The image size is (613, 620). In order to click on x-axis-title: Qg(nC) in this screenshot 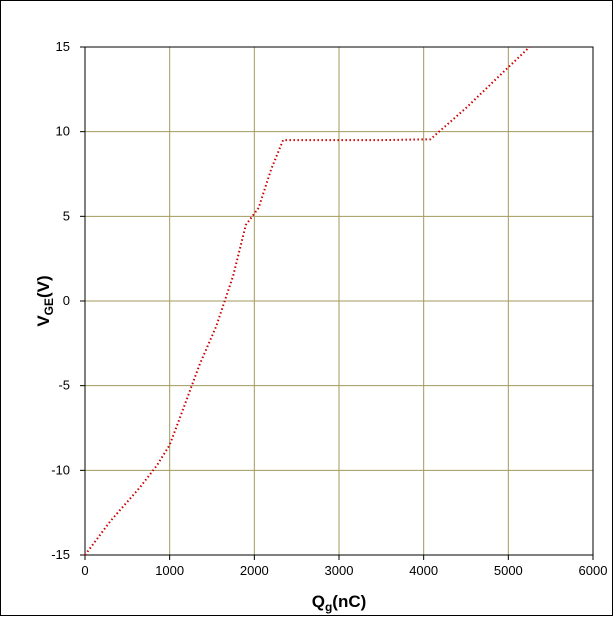, I will do `click(339, 603)`.